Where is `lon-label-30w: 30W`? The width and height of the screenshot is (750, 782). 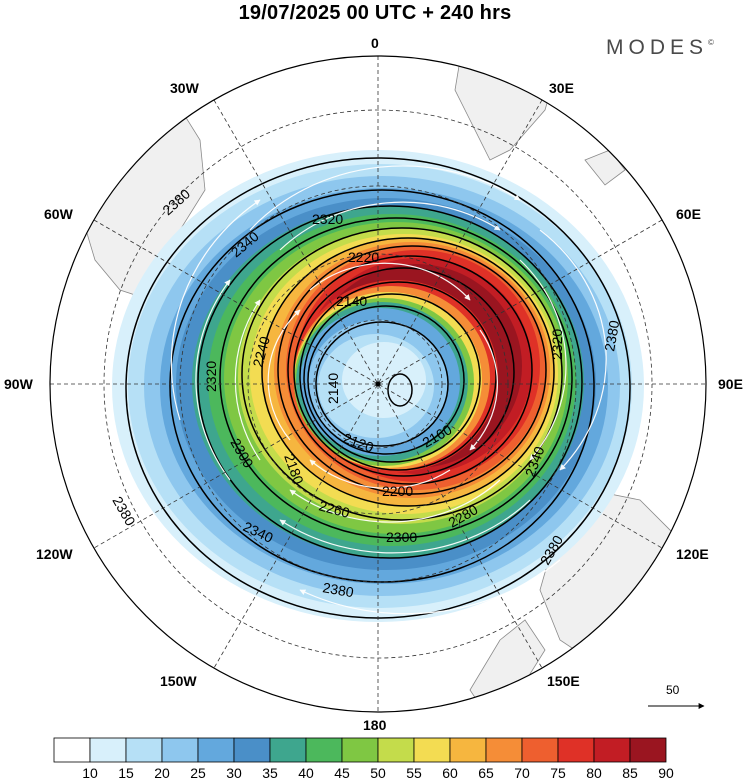 lon-label-30w: 30W is located at coordinates (184, 88).